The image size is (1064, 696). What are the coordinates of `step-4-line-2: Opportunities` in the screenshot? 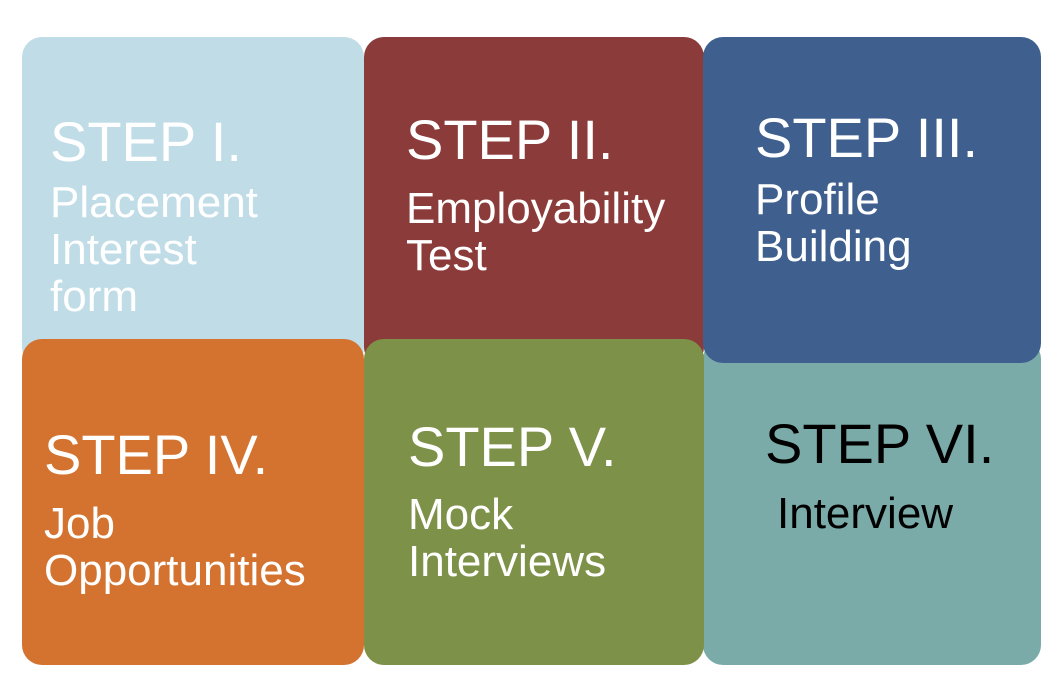 It's located at (175, 570).